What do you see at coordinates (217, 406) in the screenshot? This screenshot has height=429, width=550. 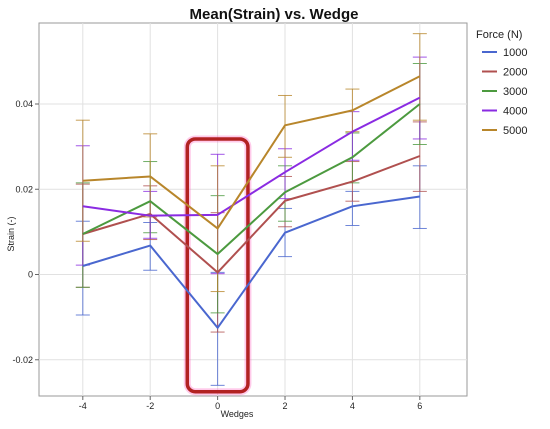 I see `x-tick-label: 0` at bounding box center [217, 406].